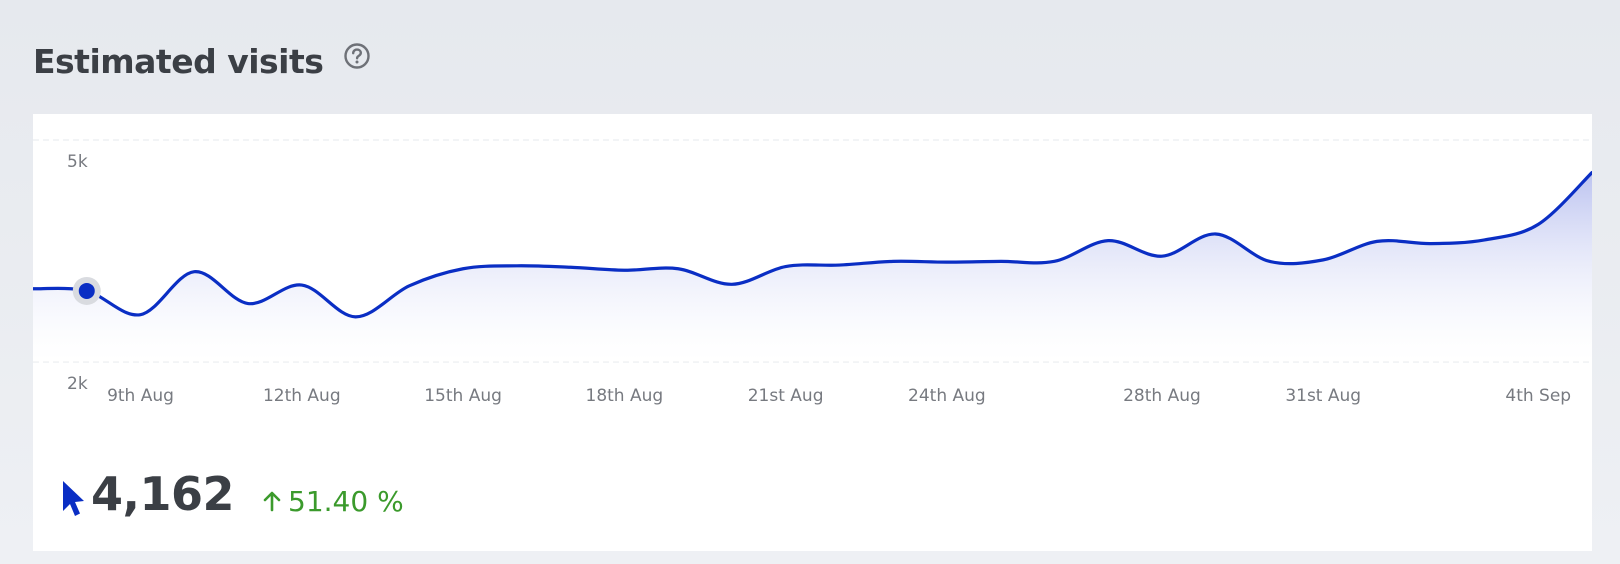  Describe the element at coordinates (302, 396) in the screenshot. I see `x-tick-label: 12th Aug` at that location.